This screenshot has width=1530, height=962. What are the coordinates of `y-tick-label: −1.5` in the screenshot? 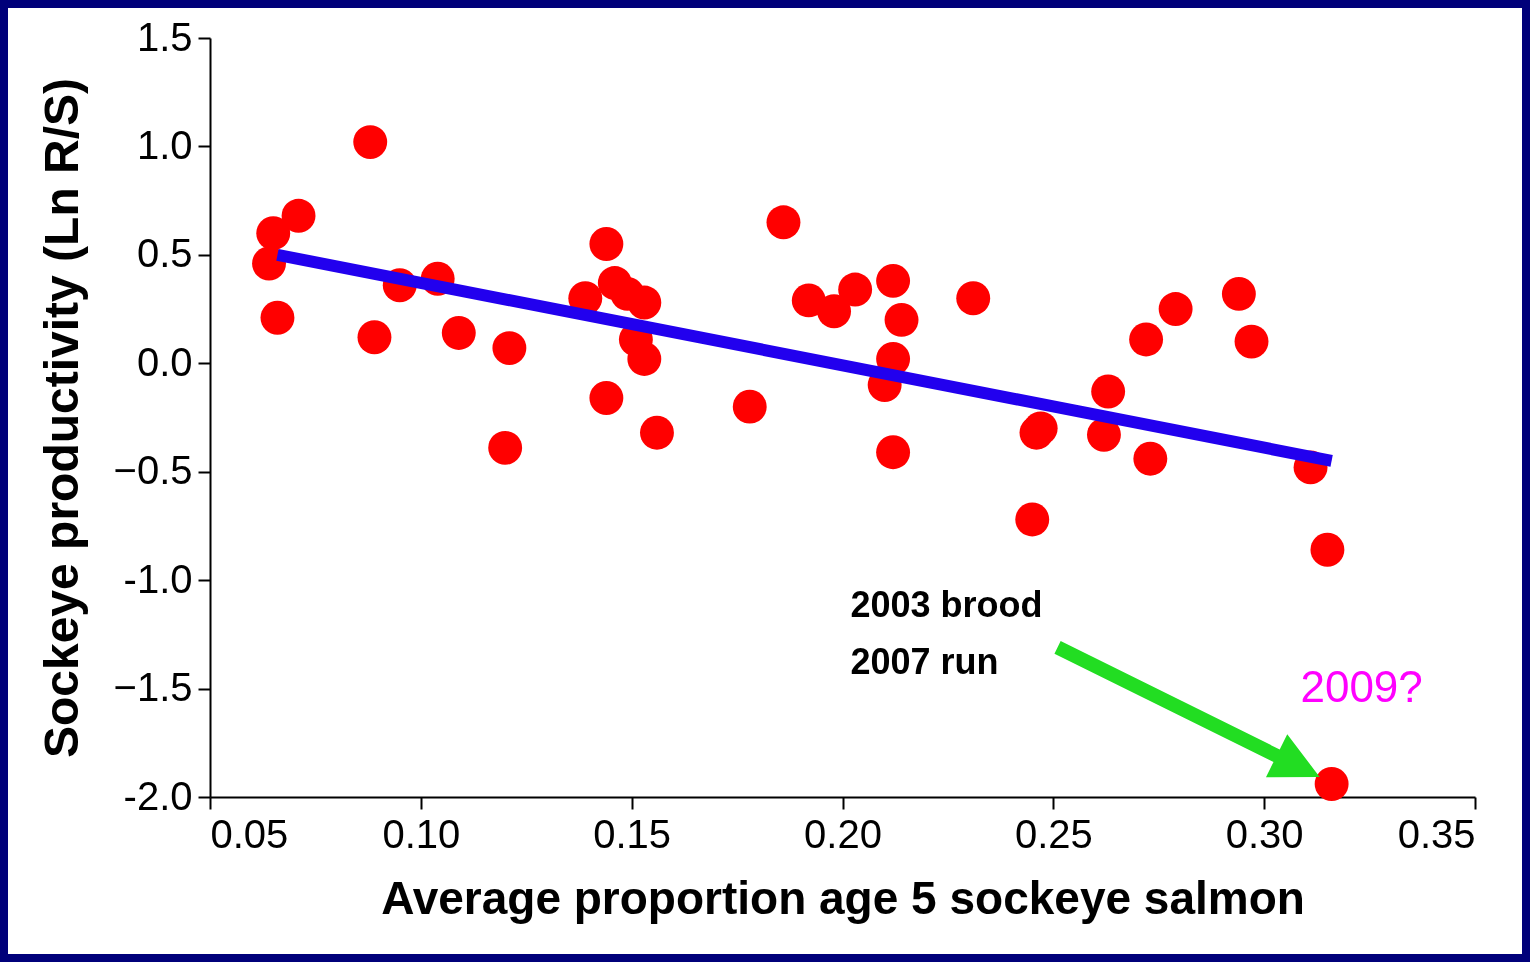 It's located at (153, 687).